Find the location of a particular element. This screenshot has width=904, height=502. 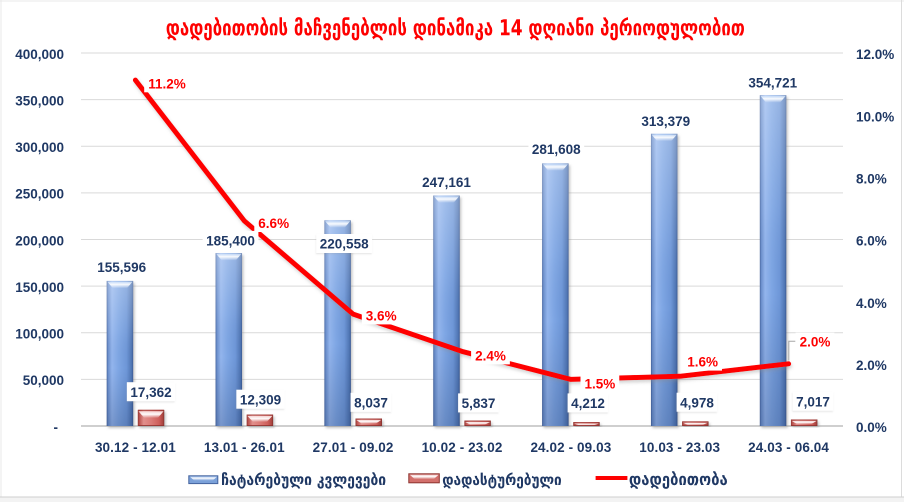

svg-text: 100,000 is located at coordinates (39, 334).